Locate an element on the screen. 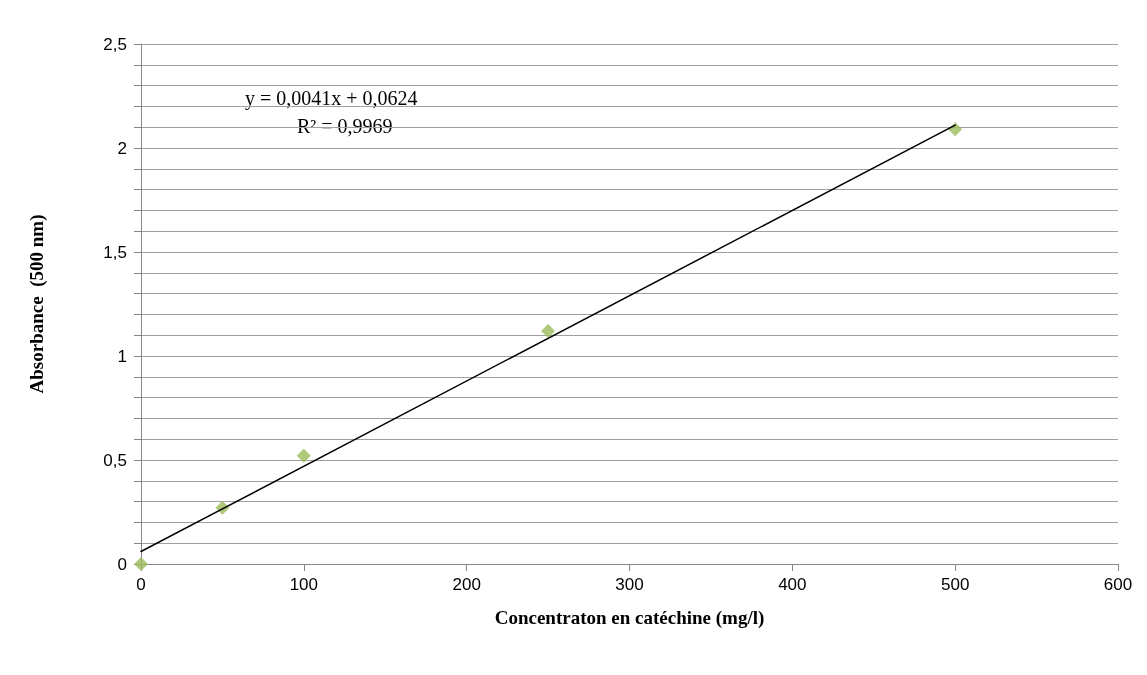 This screenshot has width=1147, height=675. annotation: y = 0,0041x + 0,0624 is located at coordinates (331, 98).